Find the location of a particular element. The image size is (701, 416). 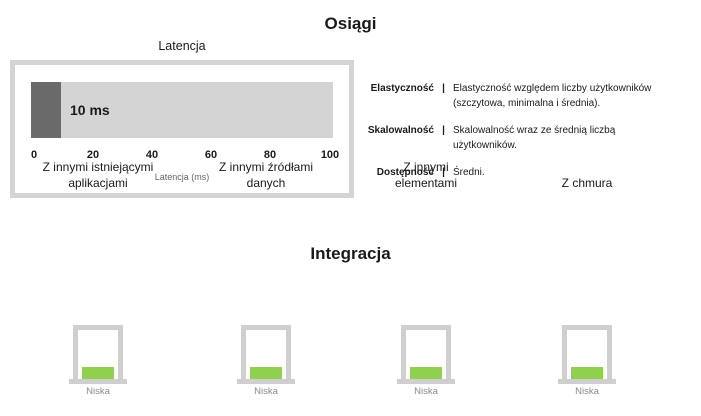

integration-label: Z innymi istniejącymi aplikacjami is located at coordinates (98, 175).